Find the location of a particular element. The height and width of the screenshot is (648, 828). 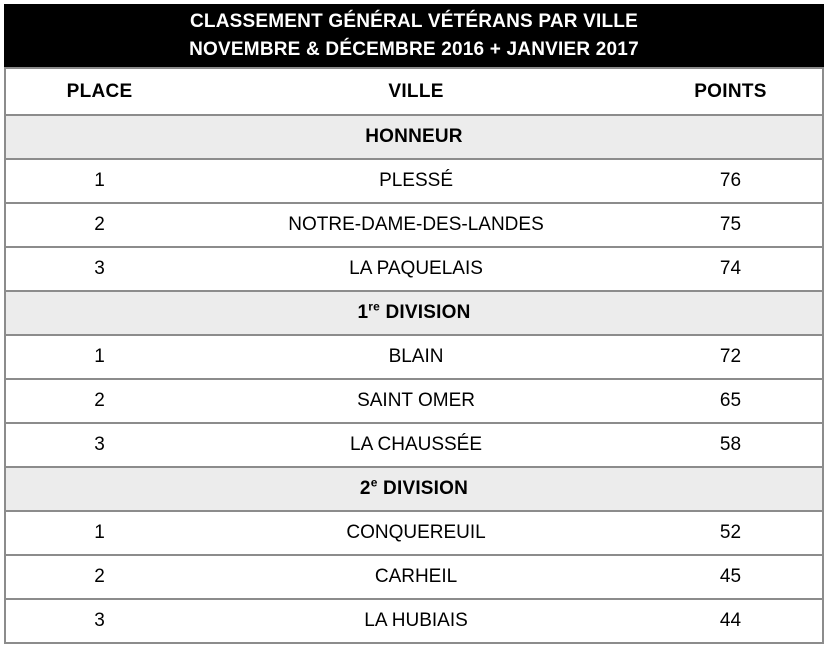

section-label-division-2: 2e DIVISION is located at coordinates (414, 488).